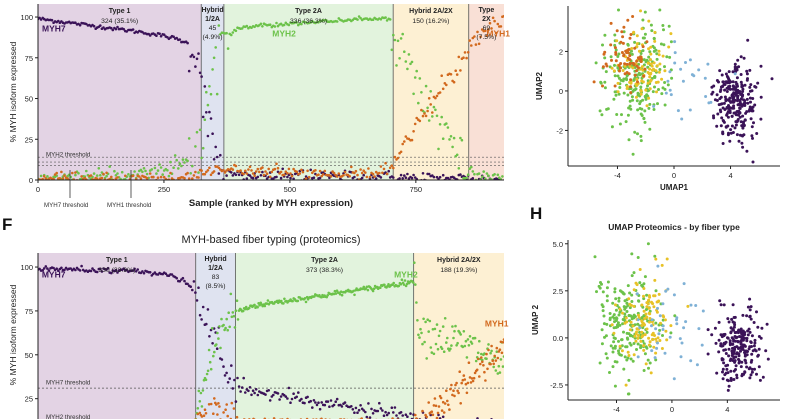 The height and width of the screenshot is (419, 800). Describe the element at coordinates (290, 189) in the screenshot. I see `x-tick-label-2: 500` at that location.